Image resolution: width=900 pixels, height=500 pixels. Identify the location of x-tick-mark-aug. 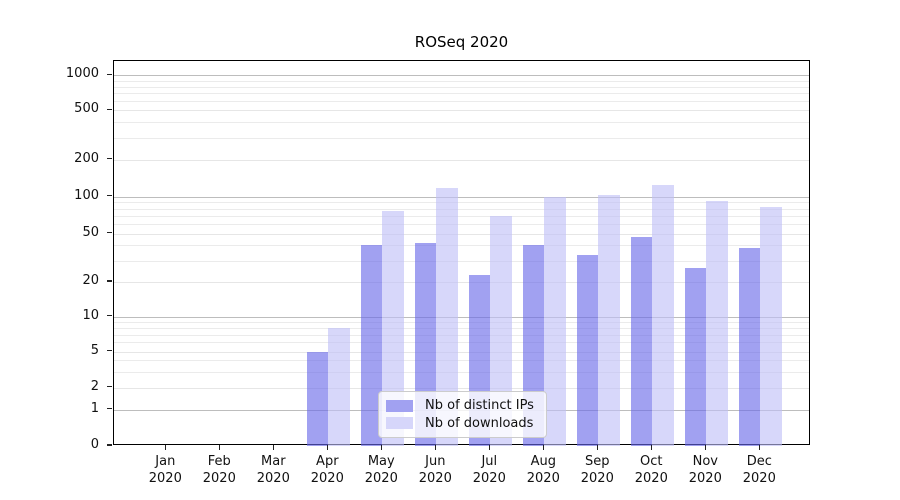
(543, 447).